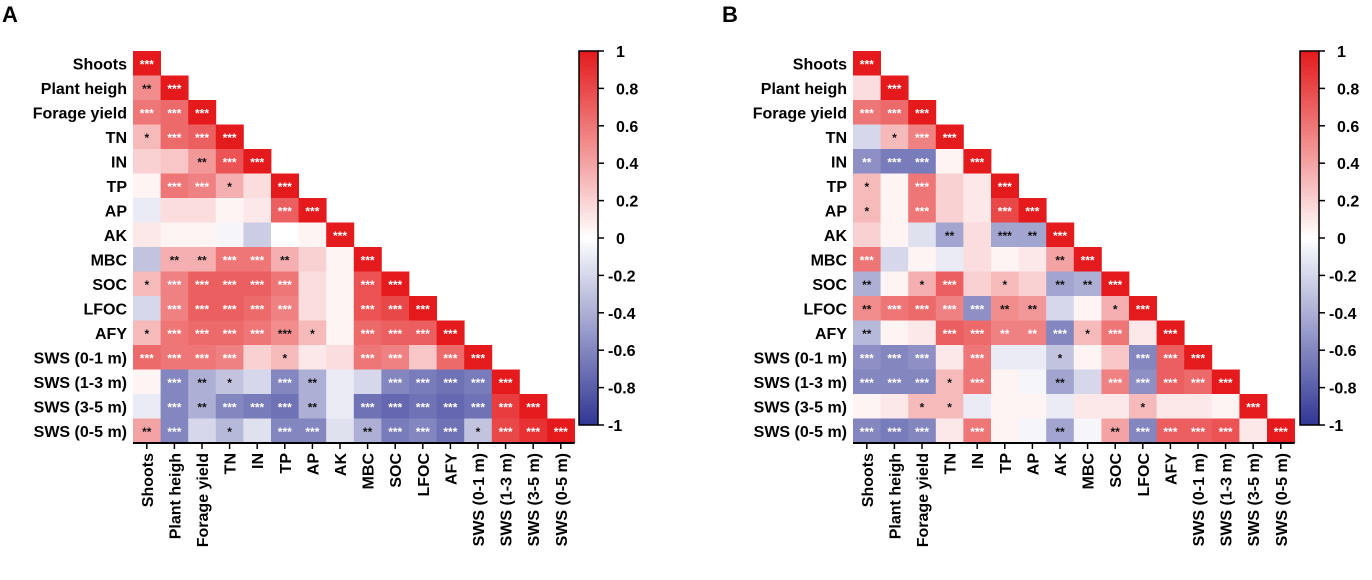 The width and height of the screenshot is (1372, 580). What do you see at coordinates (620, 52) in the screenshot?
I see `colorbar-tick-label: 1` at bounding box center [620, 52].